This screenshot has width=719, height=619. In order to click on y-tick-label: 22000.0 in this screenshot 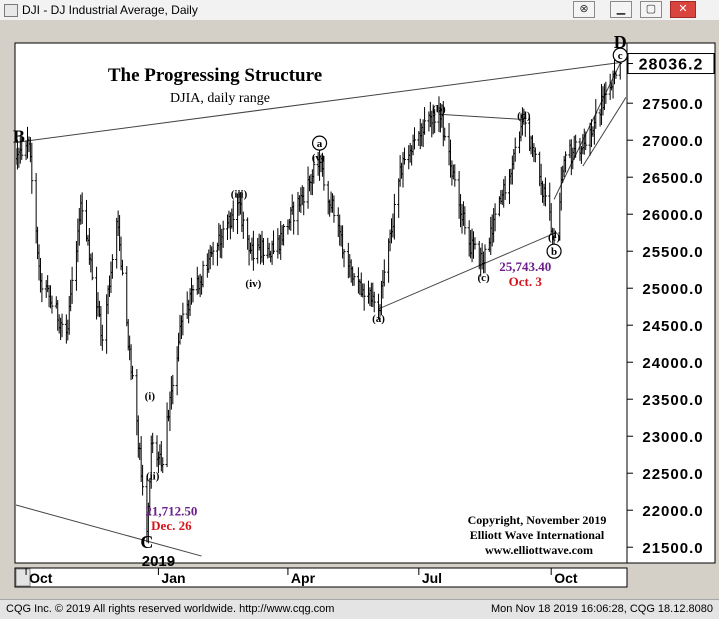, I will do `click(672, 511)`.